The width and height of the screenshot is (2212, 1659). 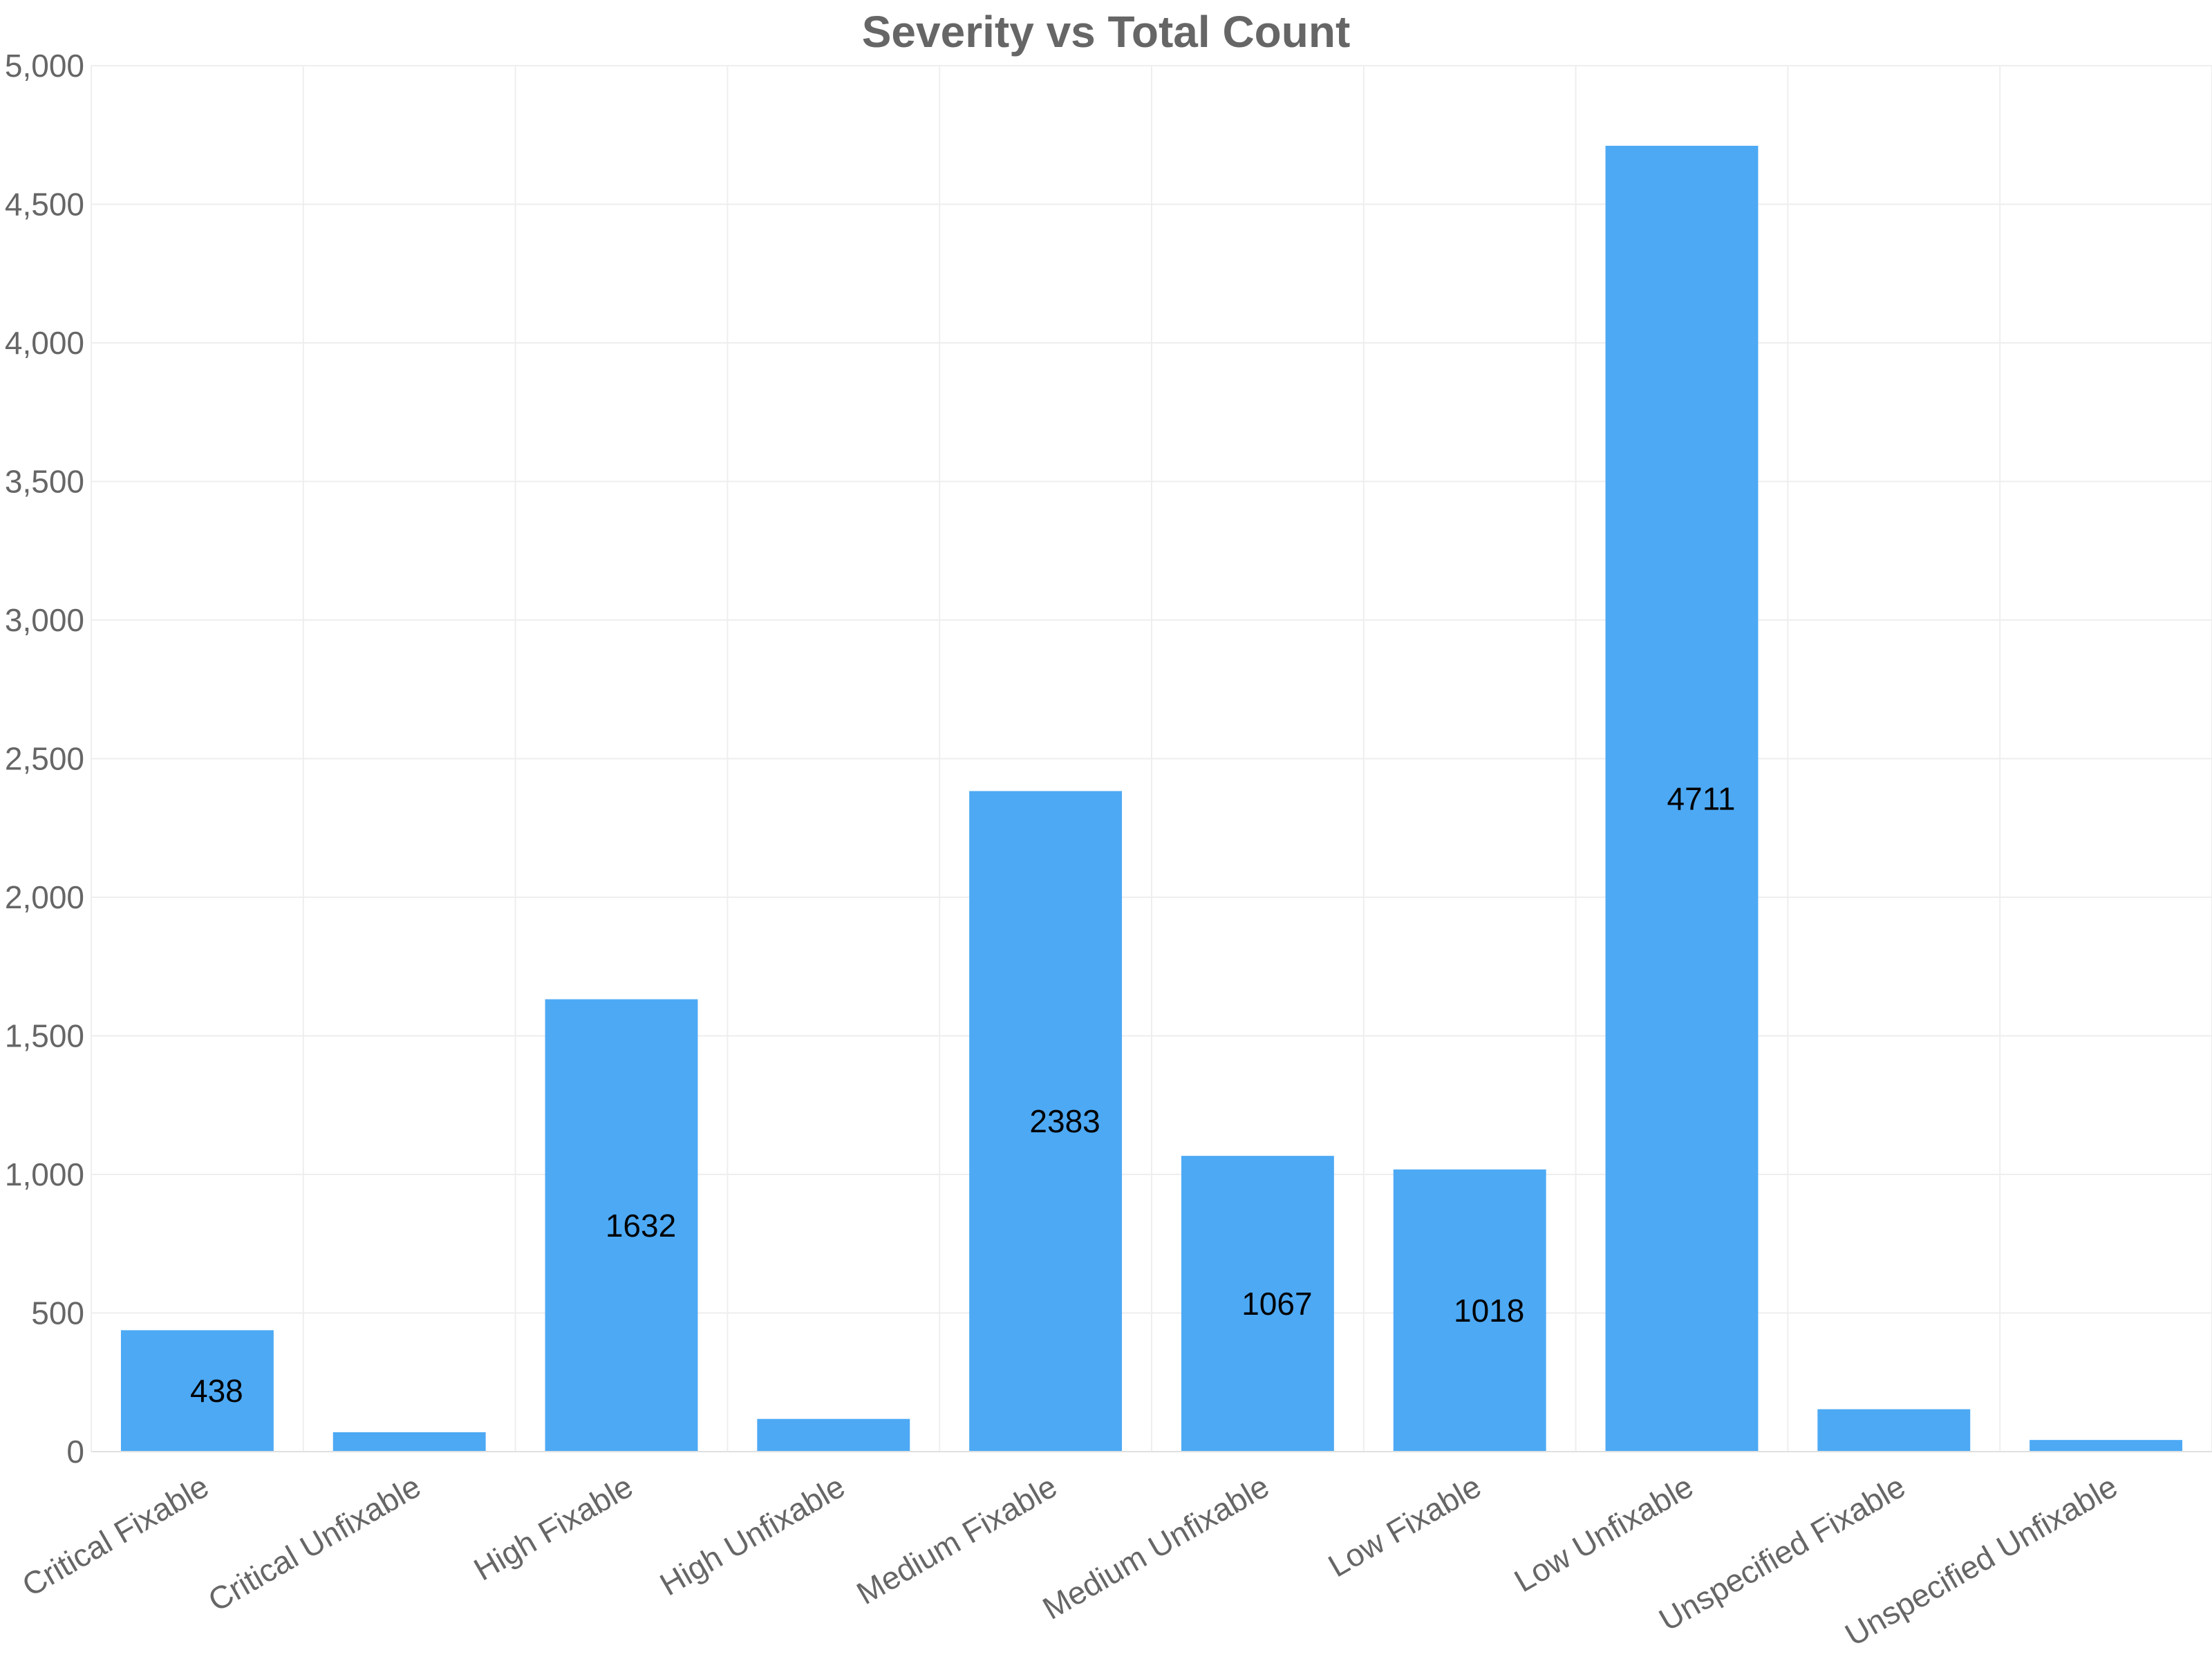 I want to click on y-tick-label: 4,500, so click(x=44, y=205).